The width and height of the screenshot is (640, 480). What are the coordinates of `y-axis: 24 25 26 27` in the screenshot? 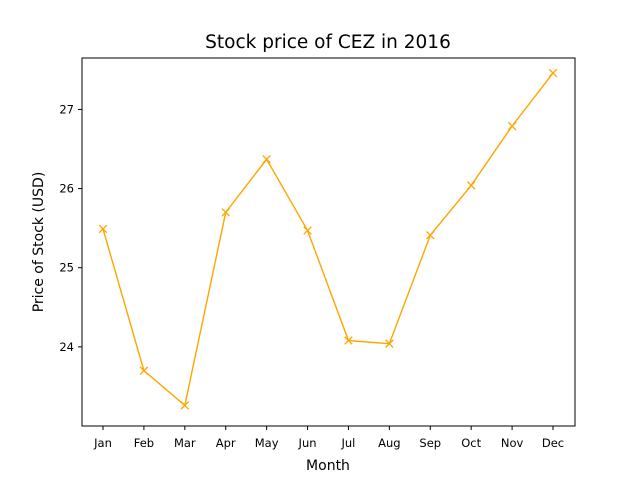 It's located at (70, 228).